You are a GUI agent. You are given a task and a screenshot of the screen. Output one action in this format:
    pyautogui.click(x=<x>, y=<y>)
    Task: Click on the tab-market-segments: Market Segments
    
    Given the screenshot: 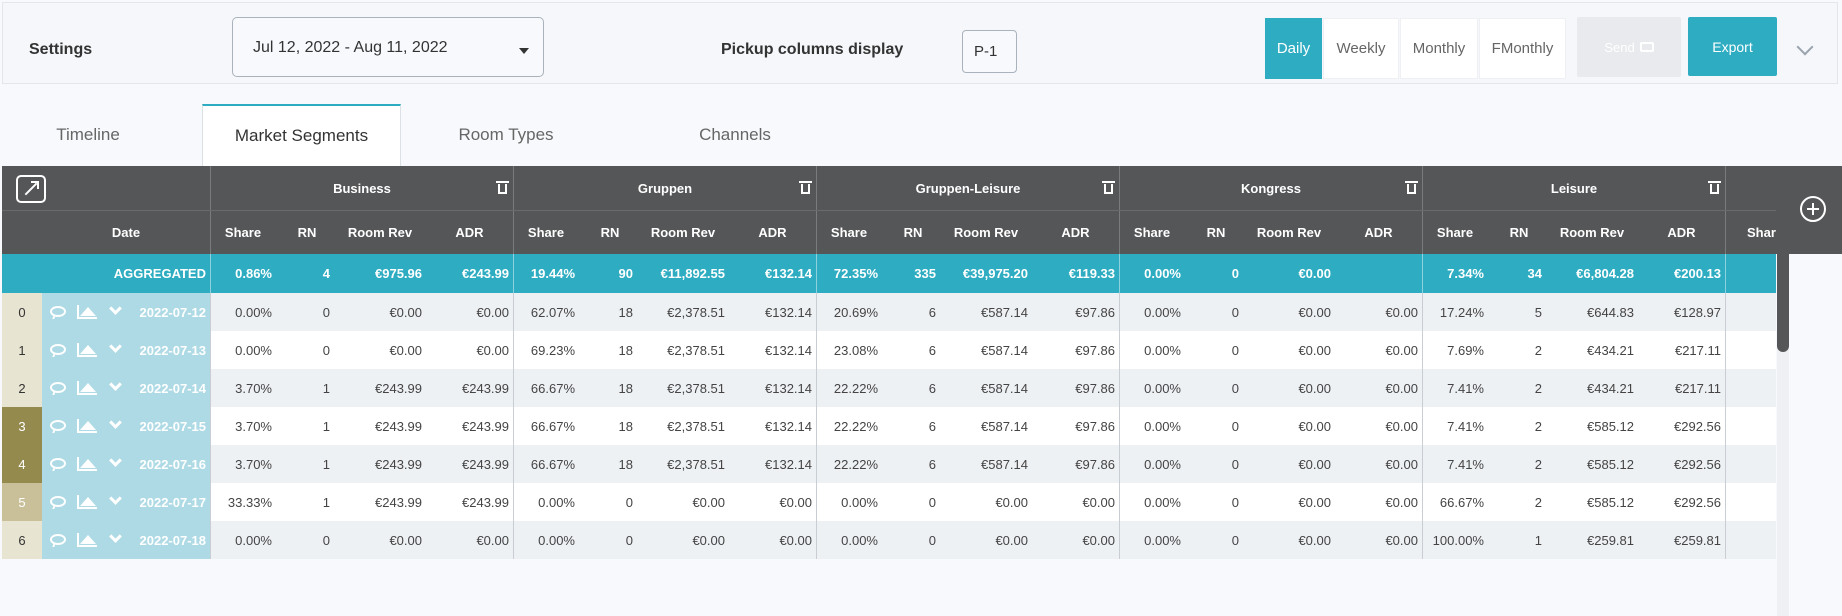 What is the action you would take?
    pyautogui.click(x=301, y=135)
    